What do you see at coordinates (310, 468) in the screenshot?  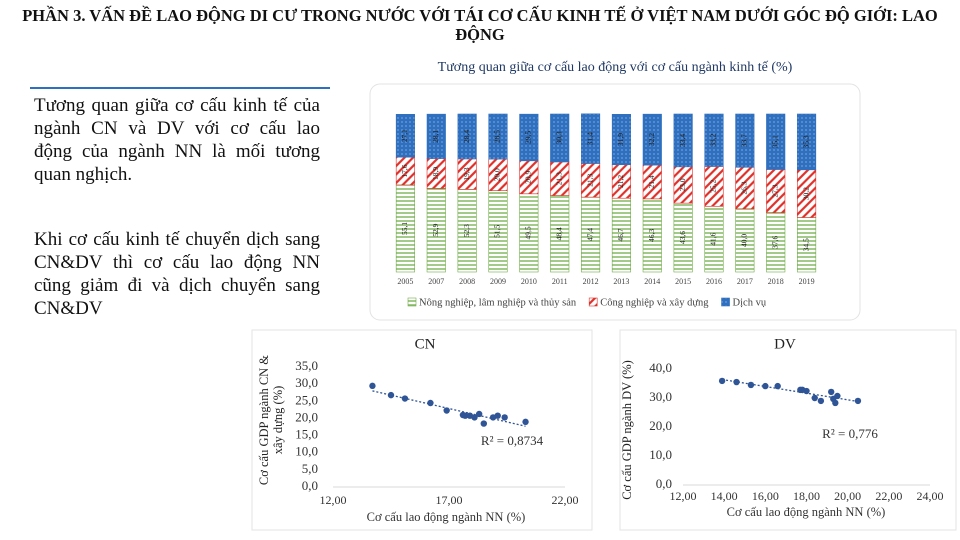 I see `y-tick-label: 5,0` at bounding box center [310, 468].